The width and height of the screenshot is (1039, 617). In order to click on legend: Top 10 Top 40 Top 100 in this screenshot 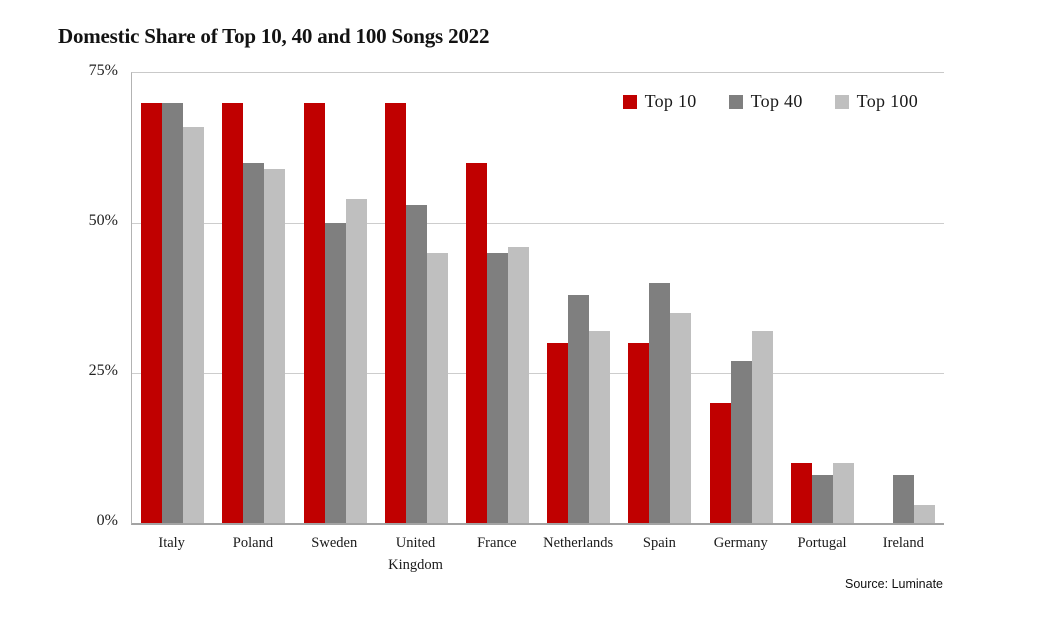, I will do `click(770, 101)`.